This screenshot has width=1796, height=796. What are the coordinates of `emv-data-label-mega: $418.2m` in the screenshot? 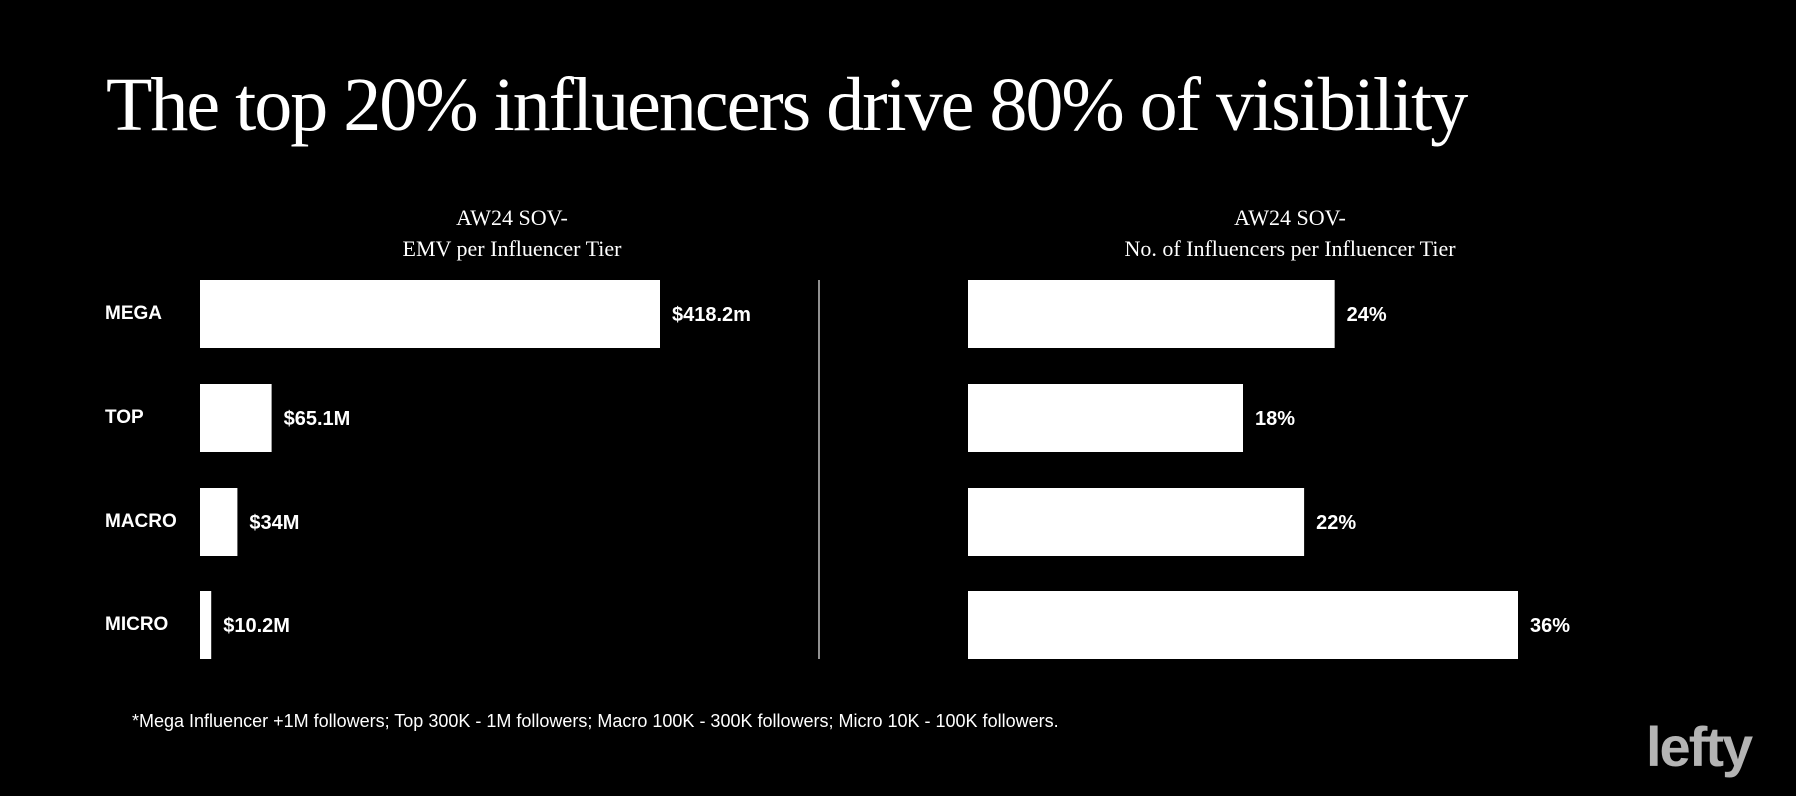 It's located at (711, 315).